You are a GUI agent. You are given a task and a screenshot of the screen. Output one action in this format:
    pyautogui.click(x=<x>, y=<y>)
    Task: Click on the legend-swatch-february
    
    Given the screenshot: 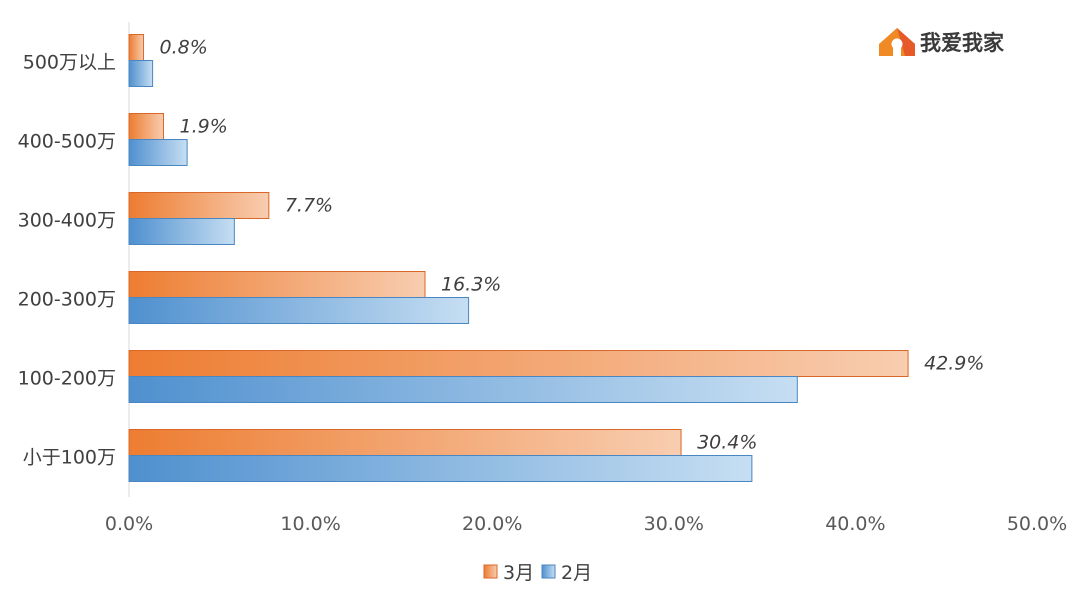 What is the action you would take?
    pyautogui.click(x=548, y=571)
    